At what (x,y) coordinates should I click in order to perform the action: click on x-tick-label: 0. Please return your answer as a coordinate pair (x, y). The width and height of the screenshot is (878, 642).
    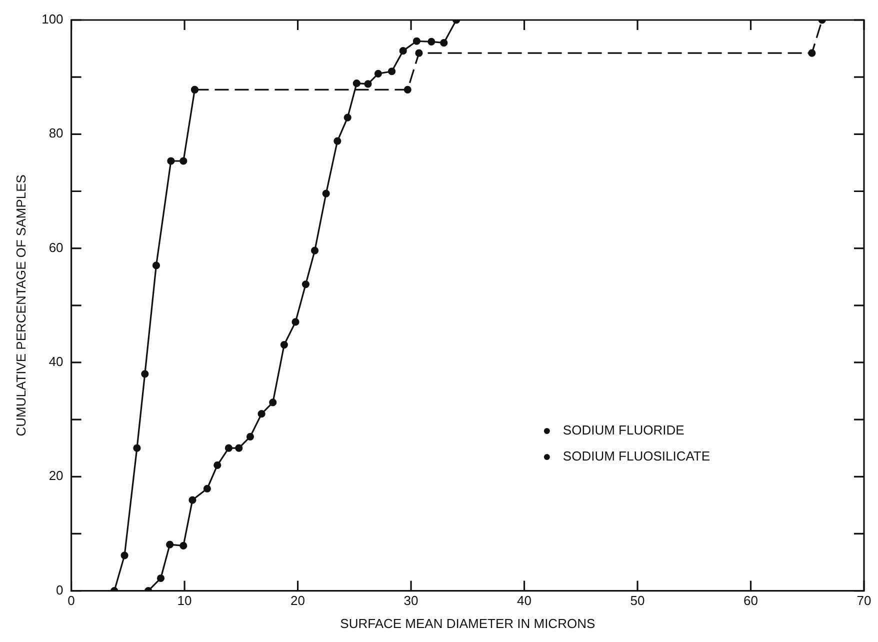
    Looking at the image, I should click on (71, 600).